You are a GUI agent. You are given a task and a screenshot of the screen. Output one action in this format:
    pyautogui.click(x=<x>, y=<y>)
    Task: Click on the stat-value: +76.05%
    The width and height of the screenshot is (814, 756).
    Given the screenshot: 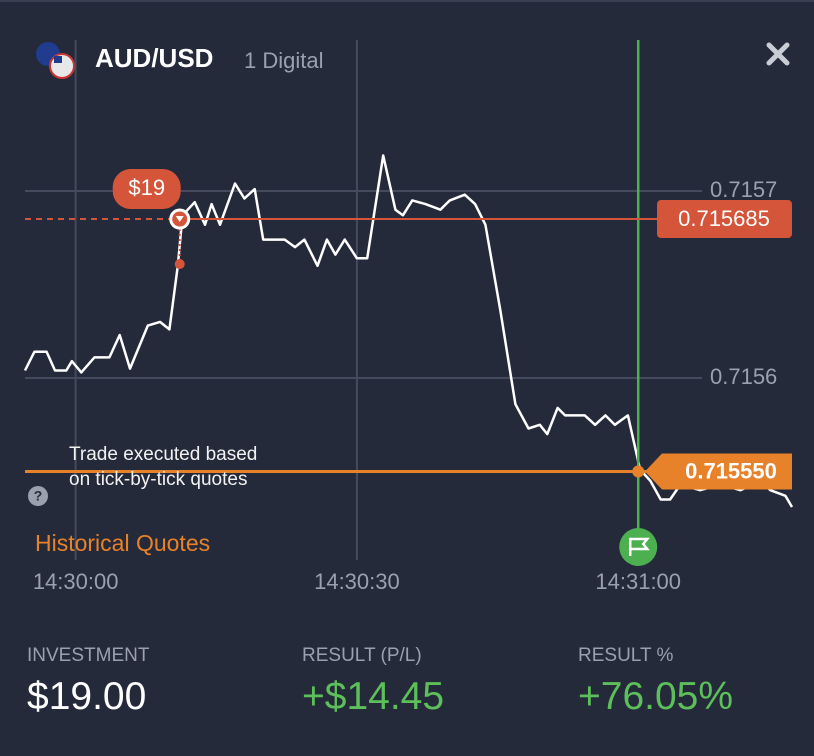 What is the action you would take?
    pyautogui.click(x=656, y=696)
    